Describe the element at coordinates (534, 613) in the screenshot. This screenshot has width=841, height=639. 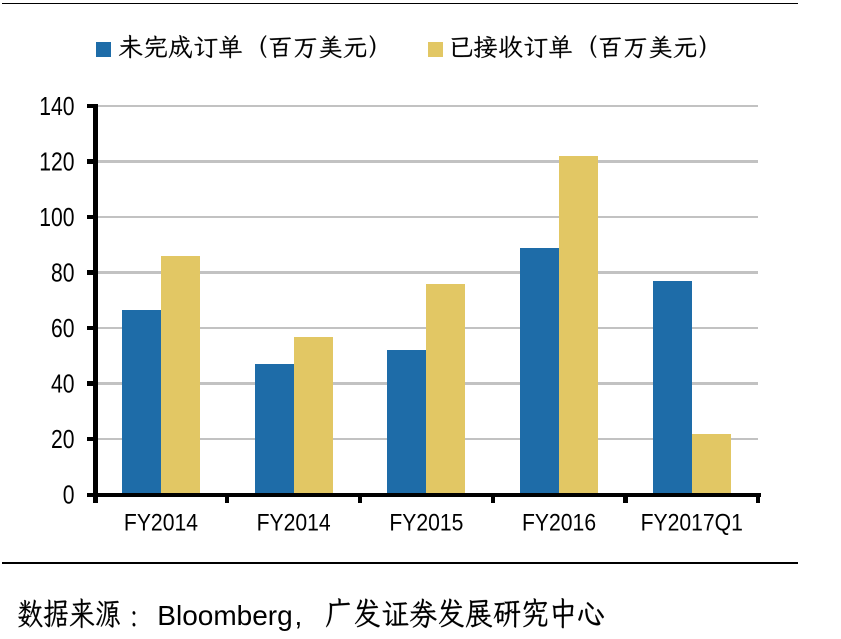
I see `glyph-究` at that location.